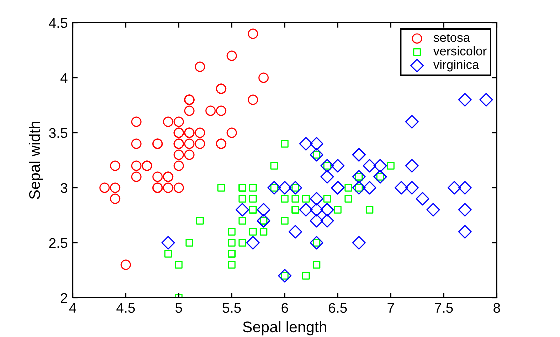 The height and width of the screenshot is (337, 560). I want to click on y-tick-label: 4.5, so click(58, 23).